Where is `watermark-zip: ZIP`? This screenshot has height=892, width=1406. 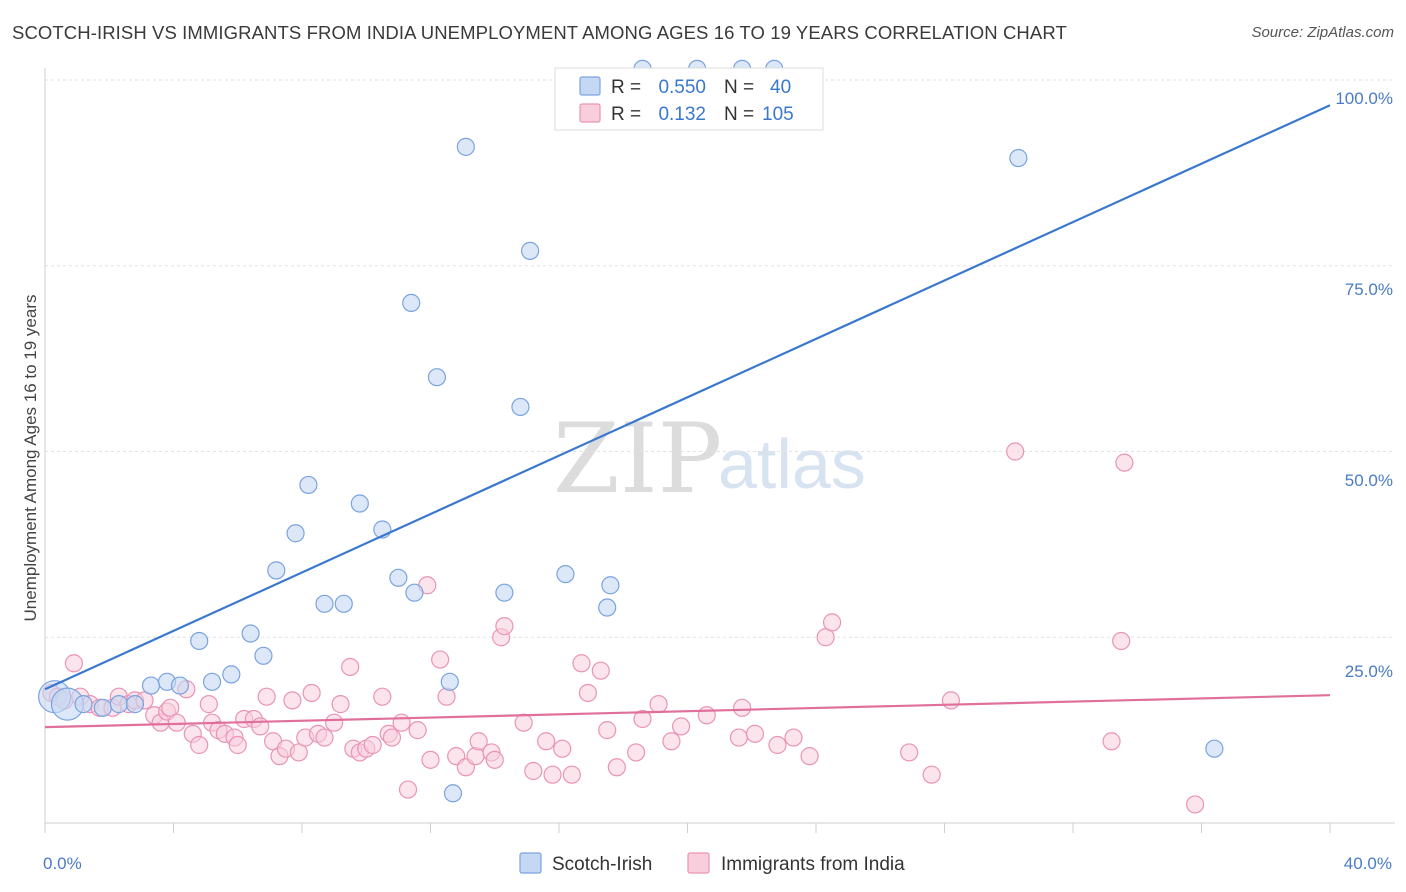
watermark-zip: ZIP is located at coordinates (637, 459).